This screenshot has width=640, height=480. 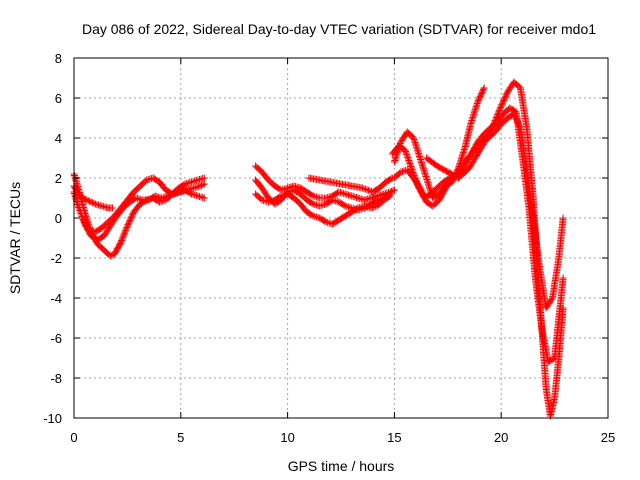 What do you see at coordinates (15, 238) in the screenshot?
I see `y-axis-label: SDTVAR / TECUs` at bounding box center [15, 238].